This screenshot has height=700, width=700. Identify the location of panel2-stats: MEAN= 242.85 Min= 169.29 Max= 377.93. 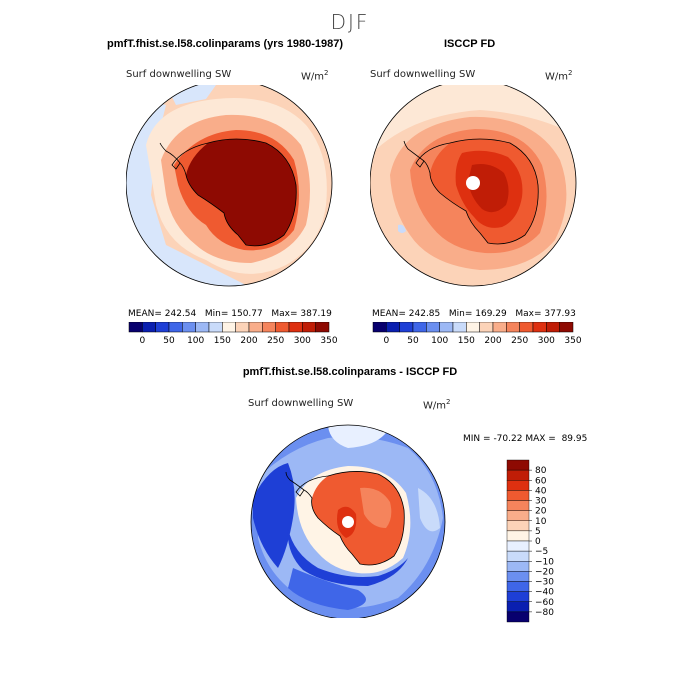
(474, 314).